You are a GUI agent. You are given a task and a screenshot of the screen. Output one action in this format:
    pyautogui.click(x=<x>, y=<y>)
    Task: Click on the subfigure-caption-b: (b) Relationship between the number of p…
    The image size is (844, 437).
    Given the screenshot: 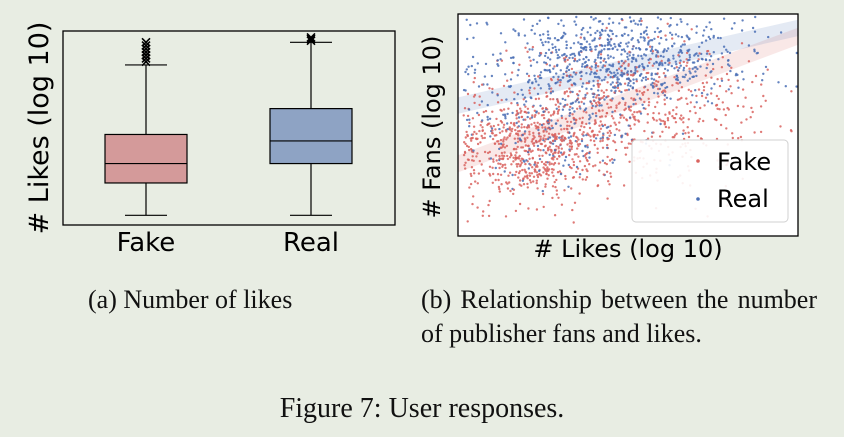 What is the action you would take?
    pyautogui.click(x=619, y=316)
    